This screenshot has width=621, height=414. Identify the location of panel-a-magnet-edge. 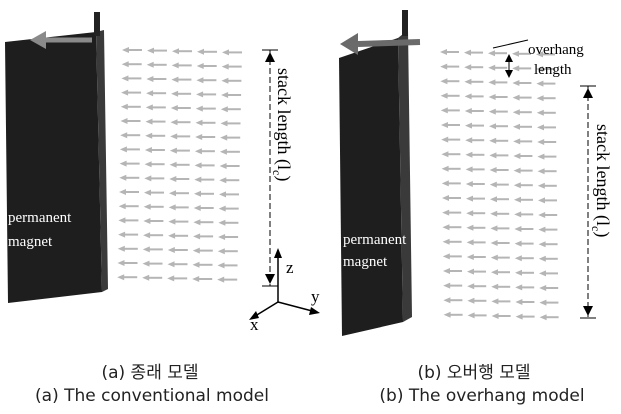
(102, 161).